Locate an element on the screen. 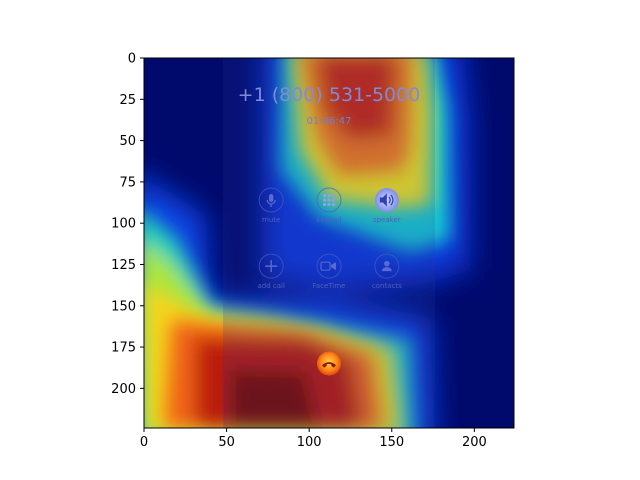  y-axis: 0 25 50 75 100 125 150 175 200 is located at coordinates (127, 224).